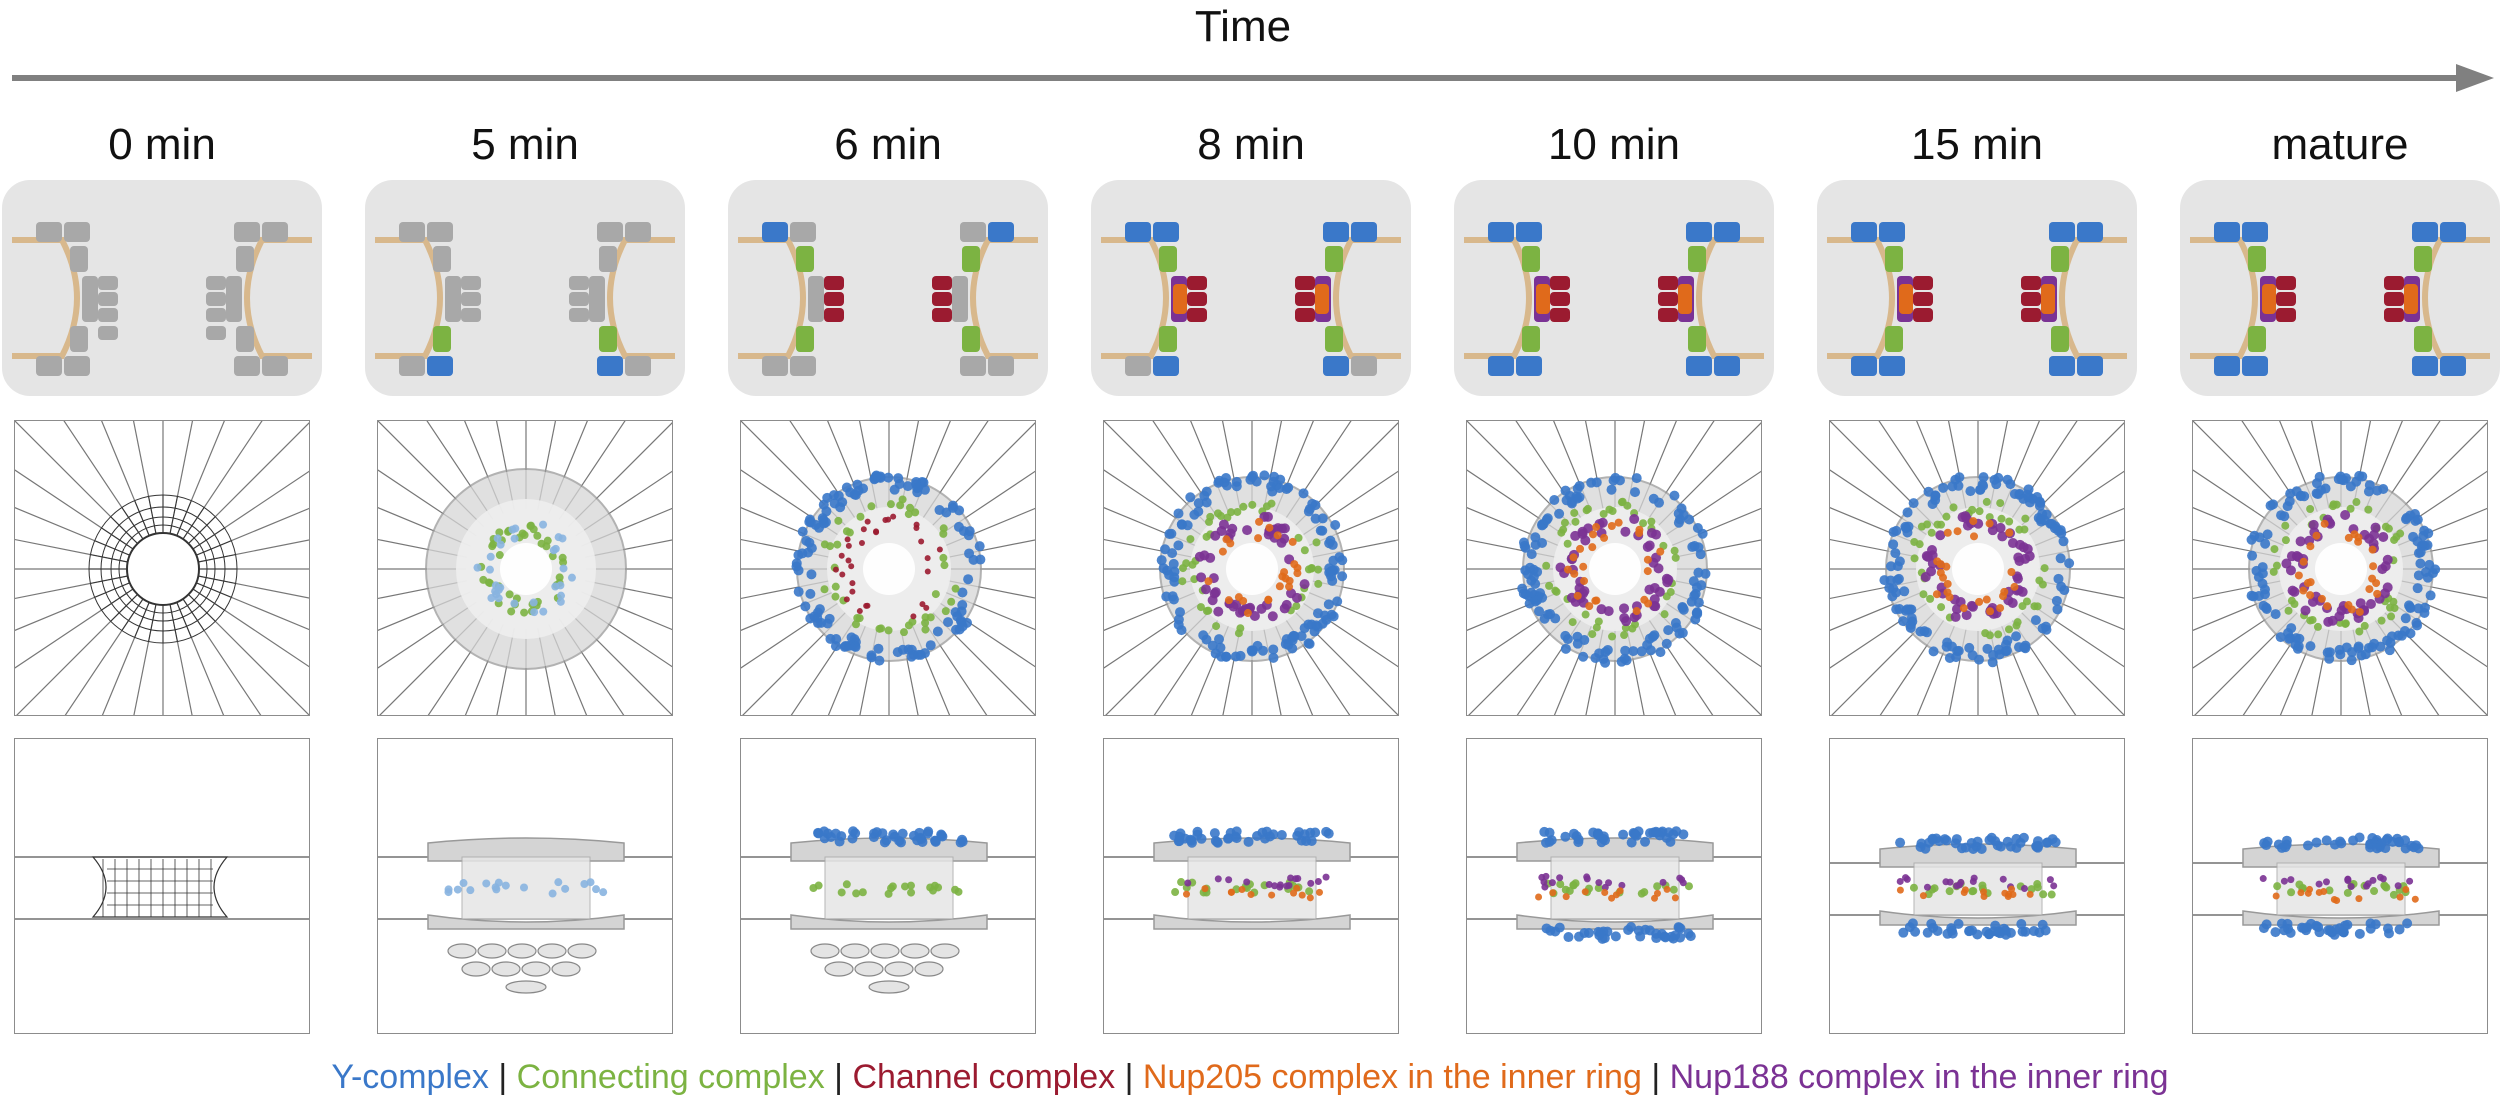 This screenshot has height=1110, width=2500. Describe the element at coordinates (1392, 1077) in the screenshot. I see `legend-nup205-complex: Nup205 complex in the inner ring` at that location.